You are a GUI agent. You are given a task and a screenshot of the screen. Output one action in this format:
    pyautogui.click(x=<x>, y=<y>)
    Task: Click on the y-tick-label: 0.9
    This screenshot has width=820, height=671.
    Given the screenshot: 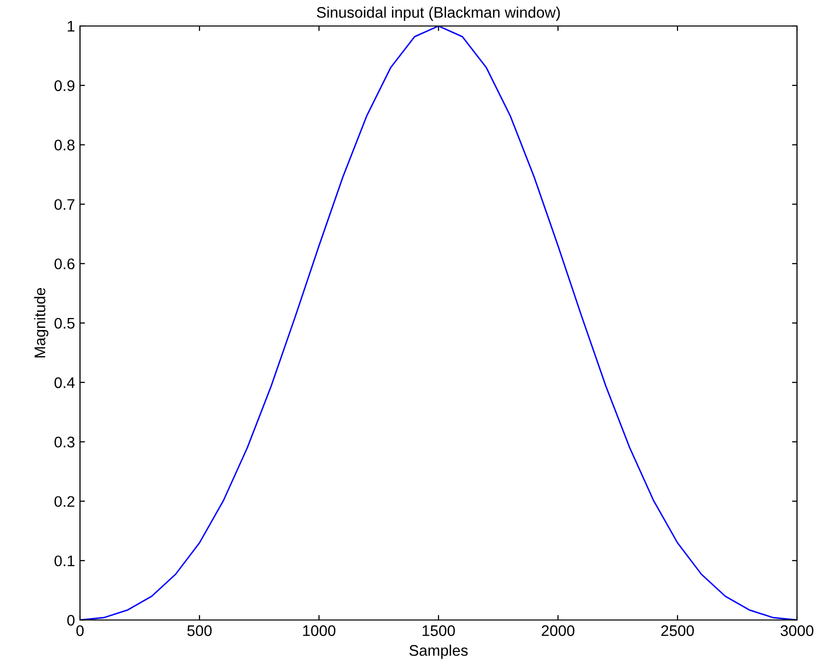 What is the action you would take?
    pyautogui.click(x=64, y=86)
    